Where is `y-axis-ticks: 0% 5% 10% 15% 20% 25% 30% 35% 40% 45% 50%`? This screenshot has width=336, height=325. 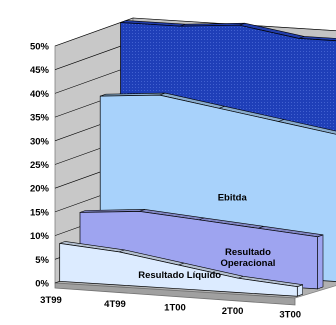
y-axis-ticks: 0% 5% 10% 15% 20% 25% 30% 35% 40% 45% 50% is located at coordinates (40, 166).